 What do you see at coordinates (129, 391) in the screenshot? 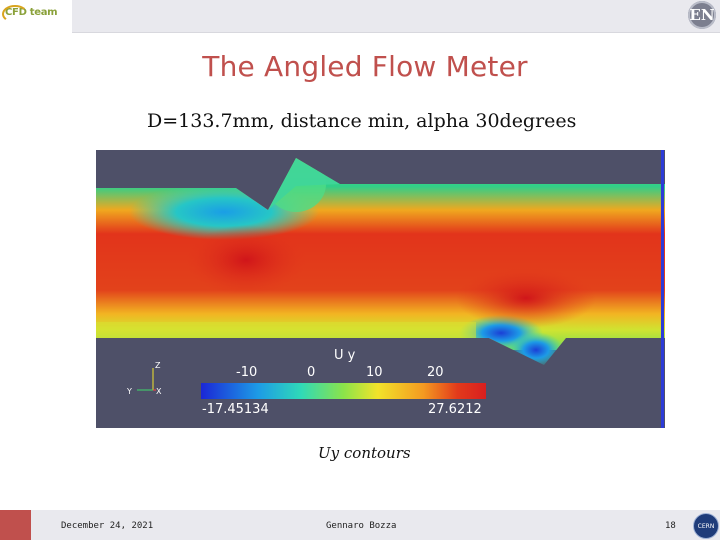
I see `axis-y-label: Y` at bounding box center [129, 391].